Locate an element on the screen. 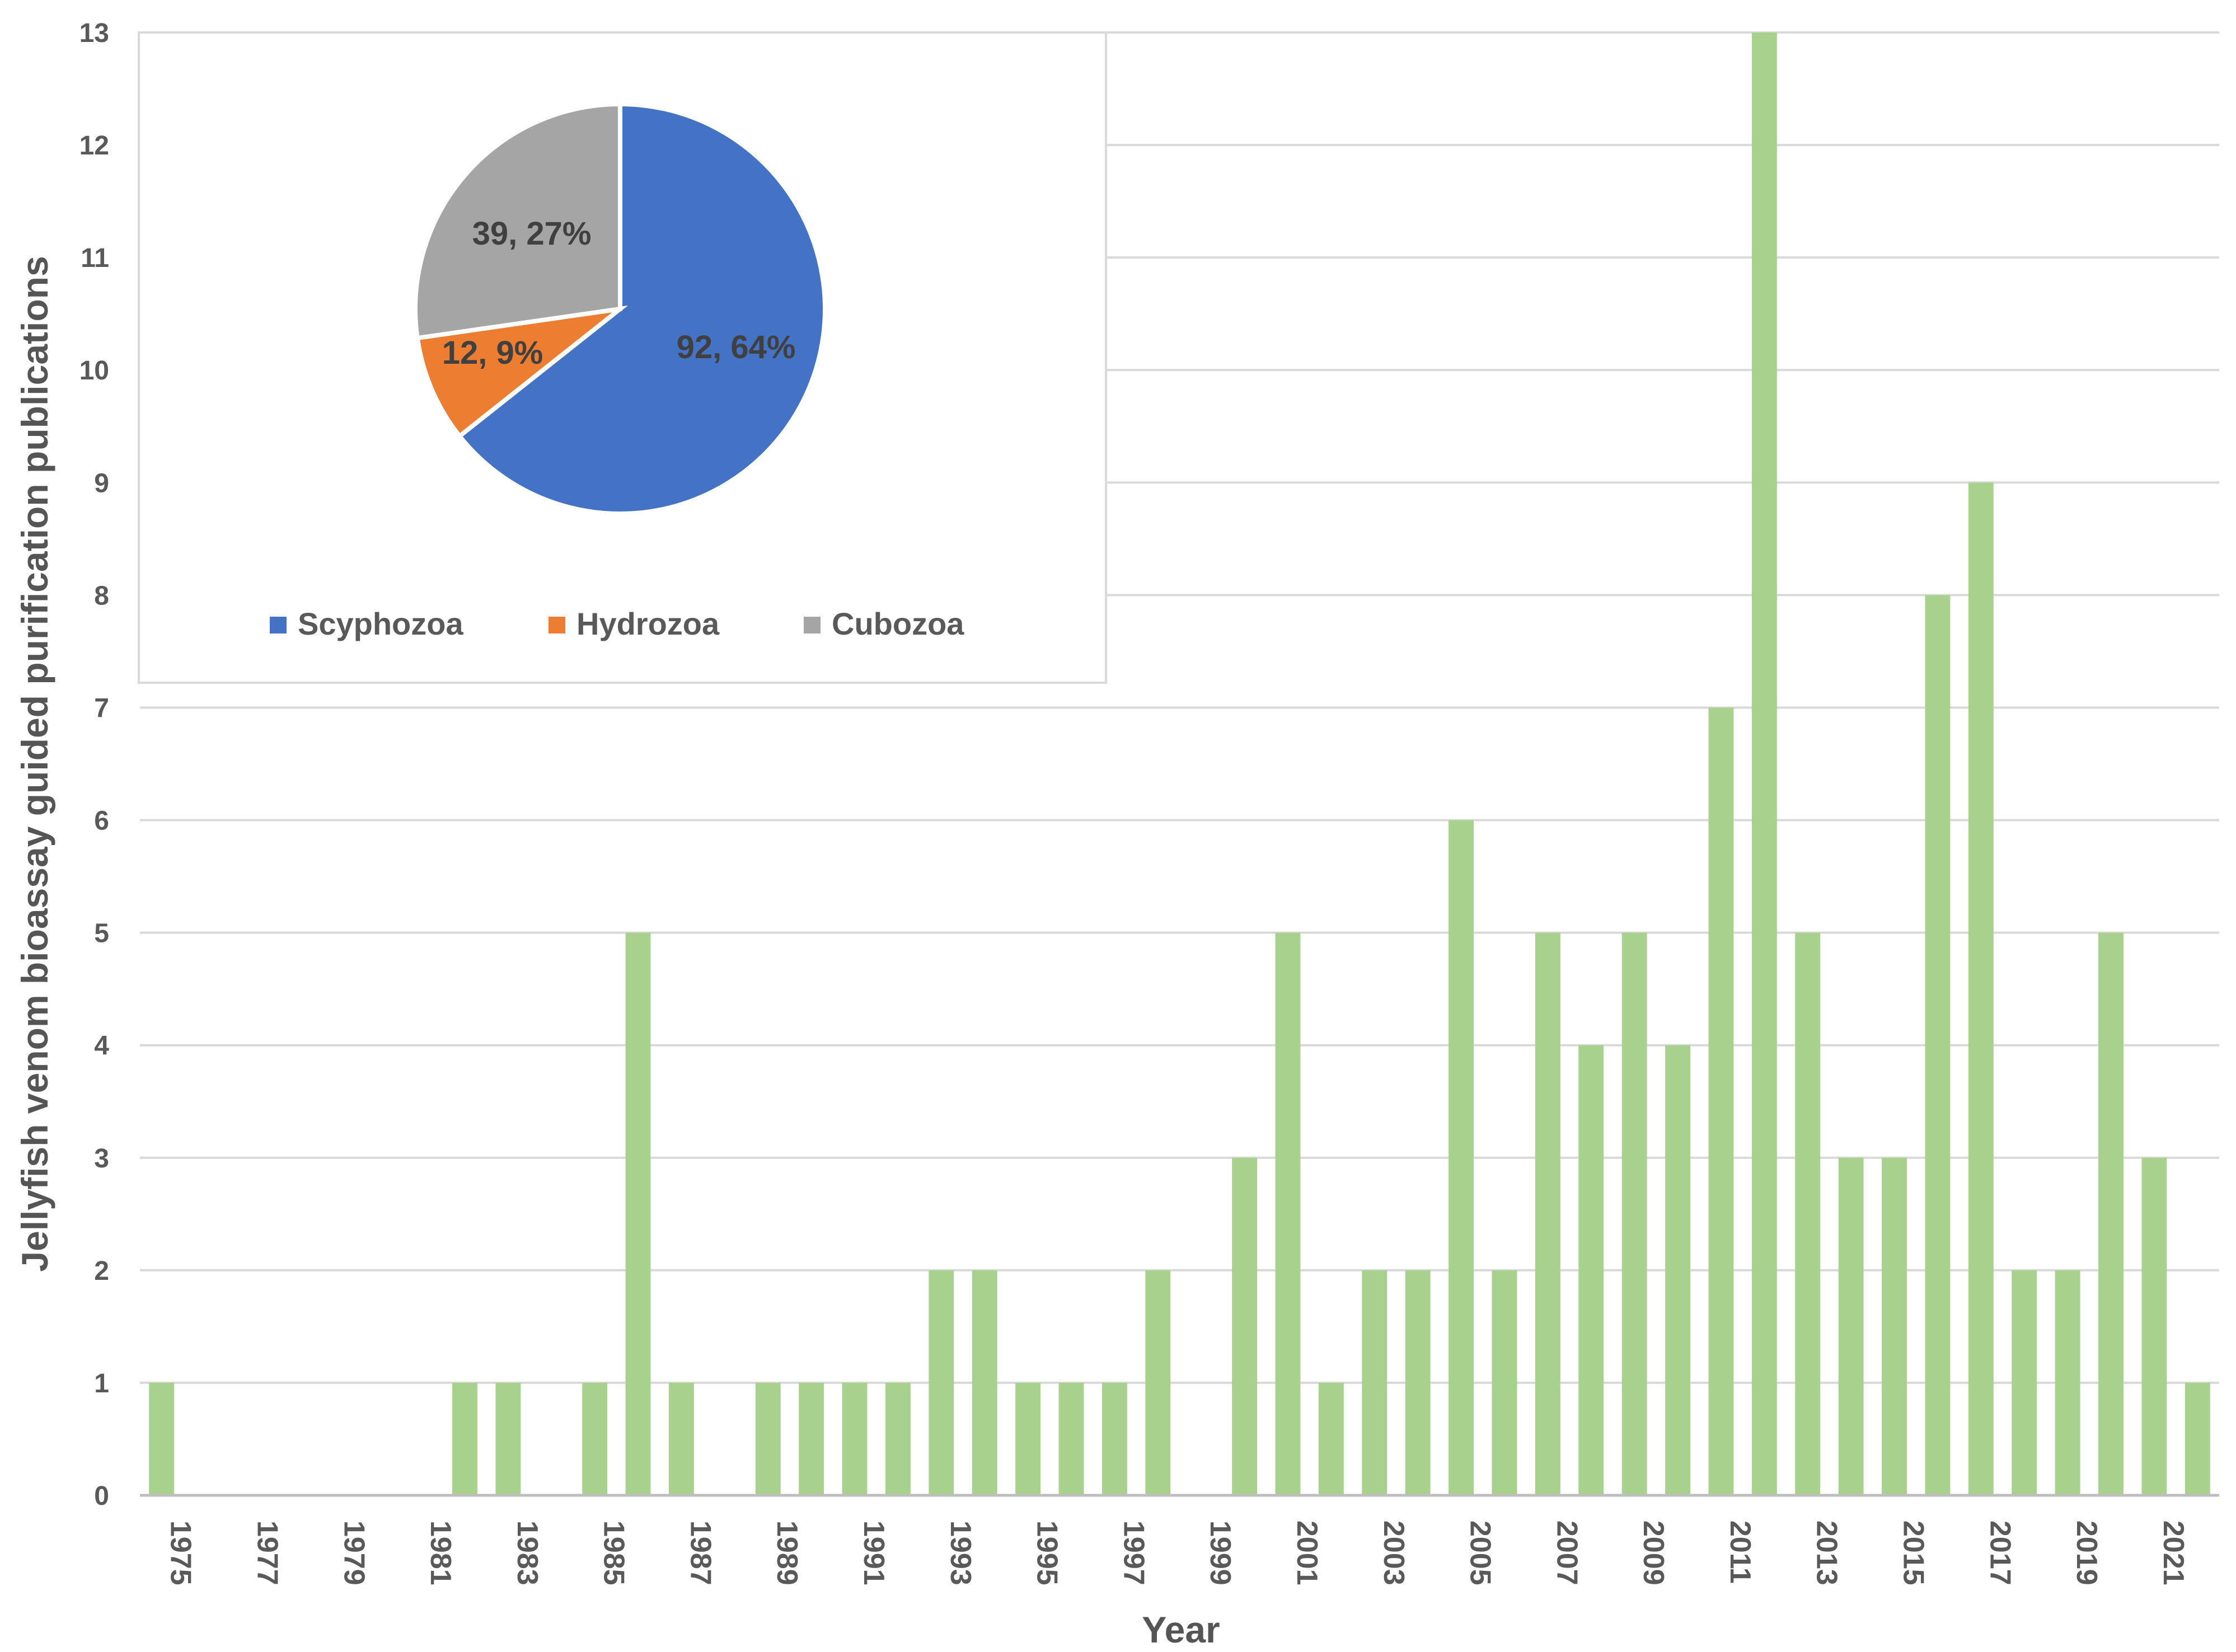  legend-item-cubozoa: Cubozoa is located at coordinates (884, 623).